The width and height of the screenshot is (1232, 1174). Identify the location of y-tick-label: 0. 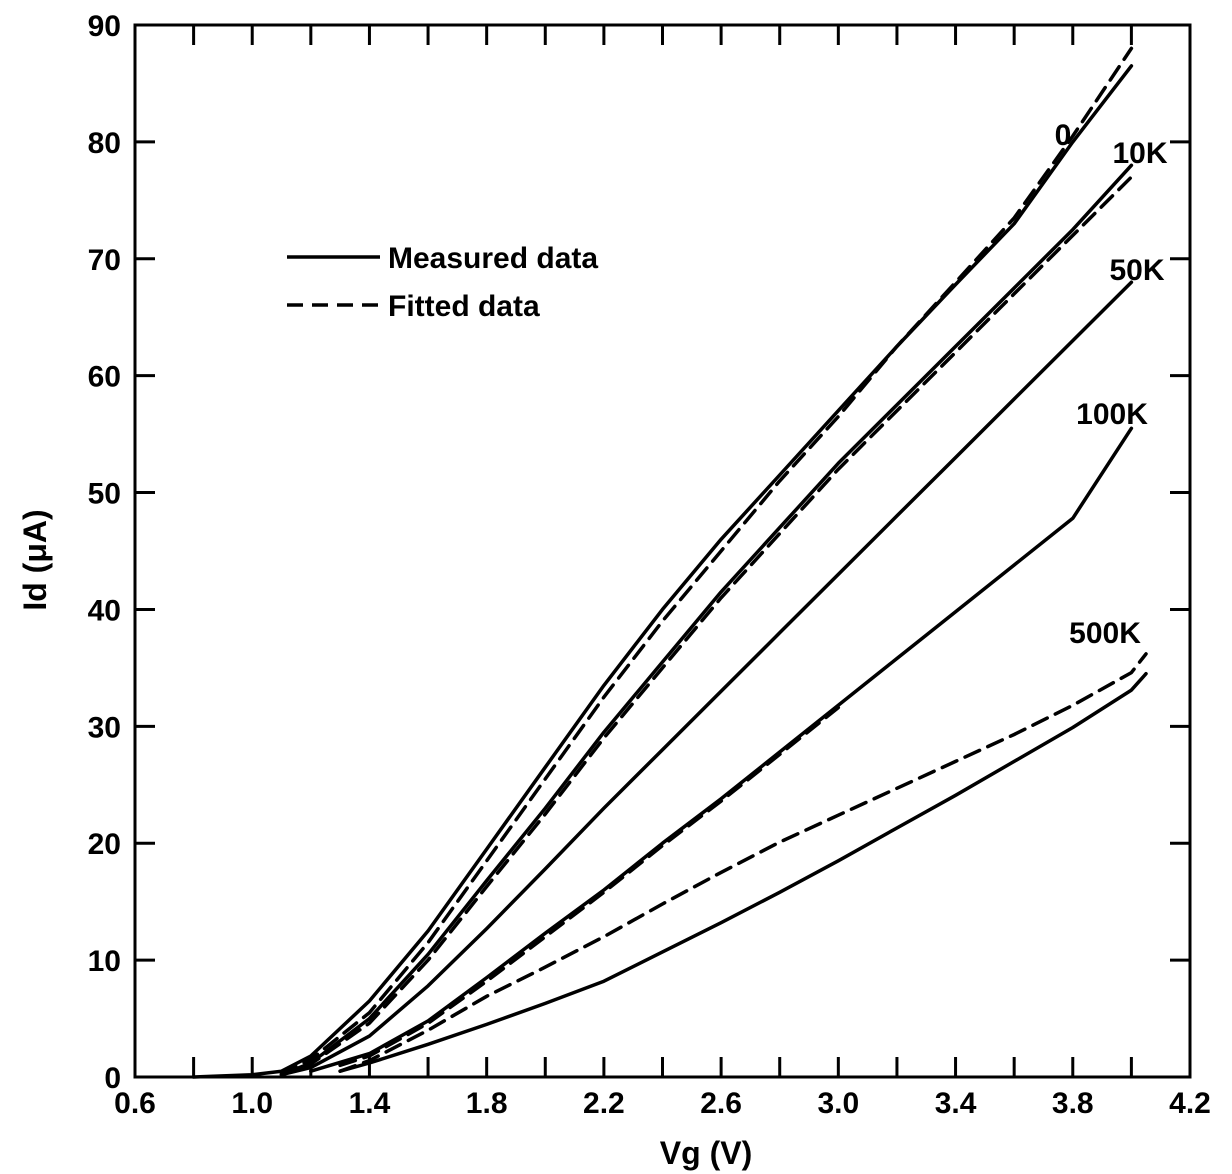
(112, 1078).